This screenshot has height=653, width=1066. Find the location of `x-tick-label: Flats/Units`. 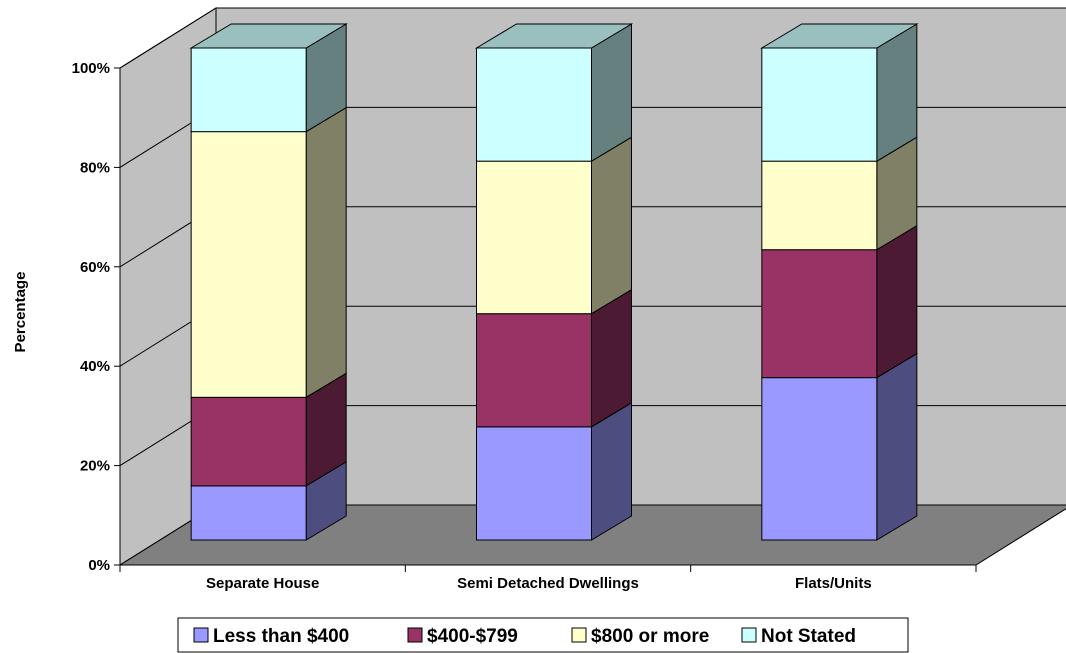

x-tick-label: Flats/Units is located at coordinates (833, 583).